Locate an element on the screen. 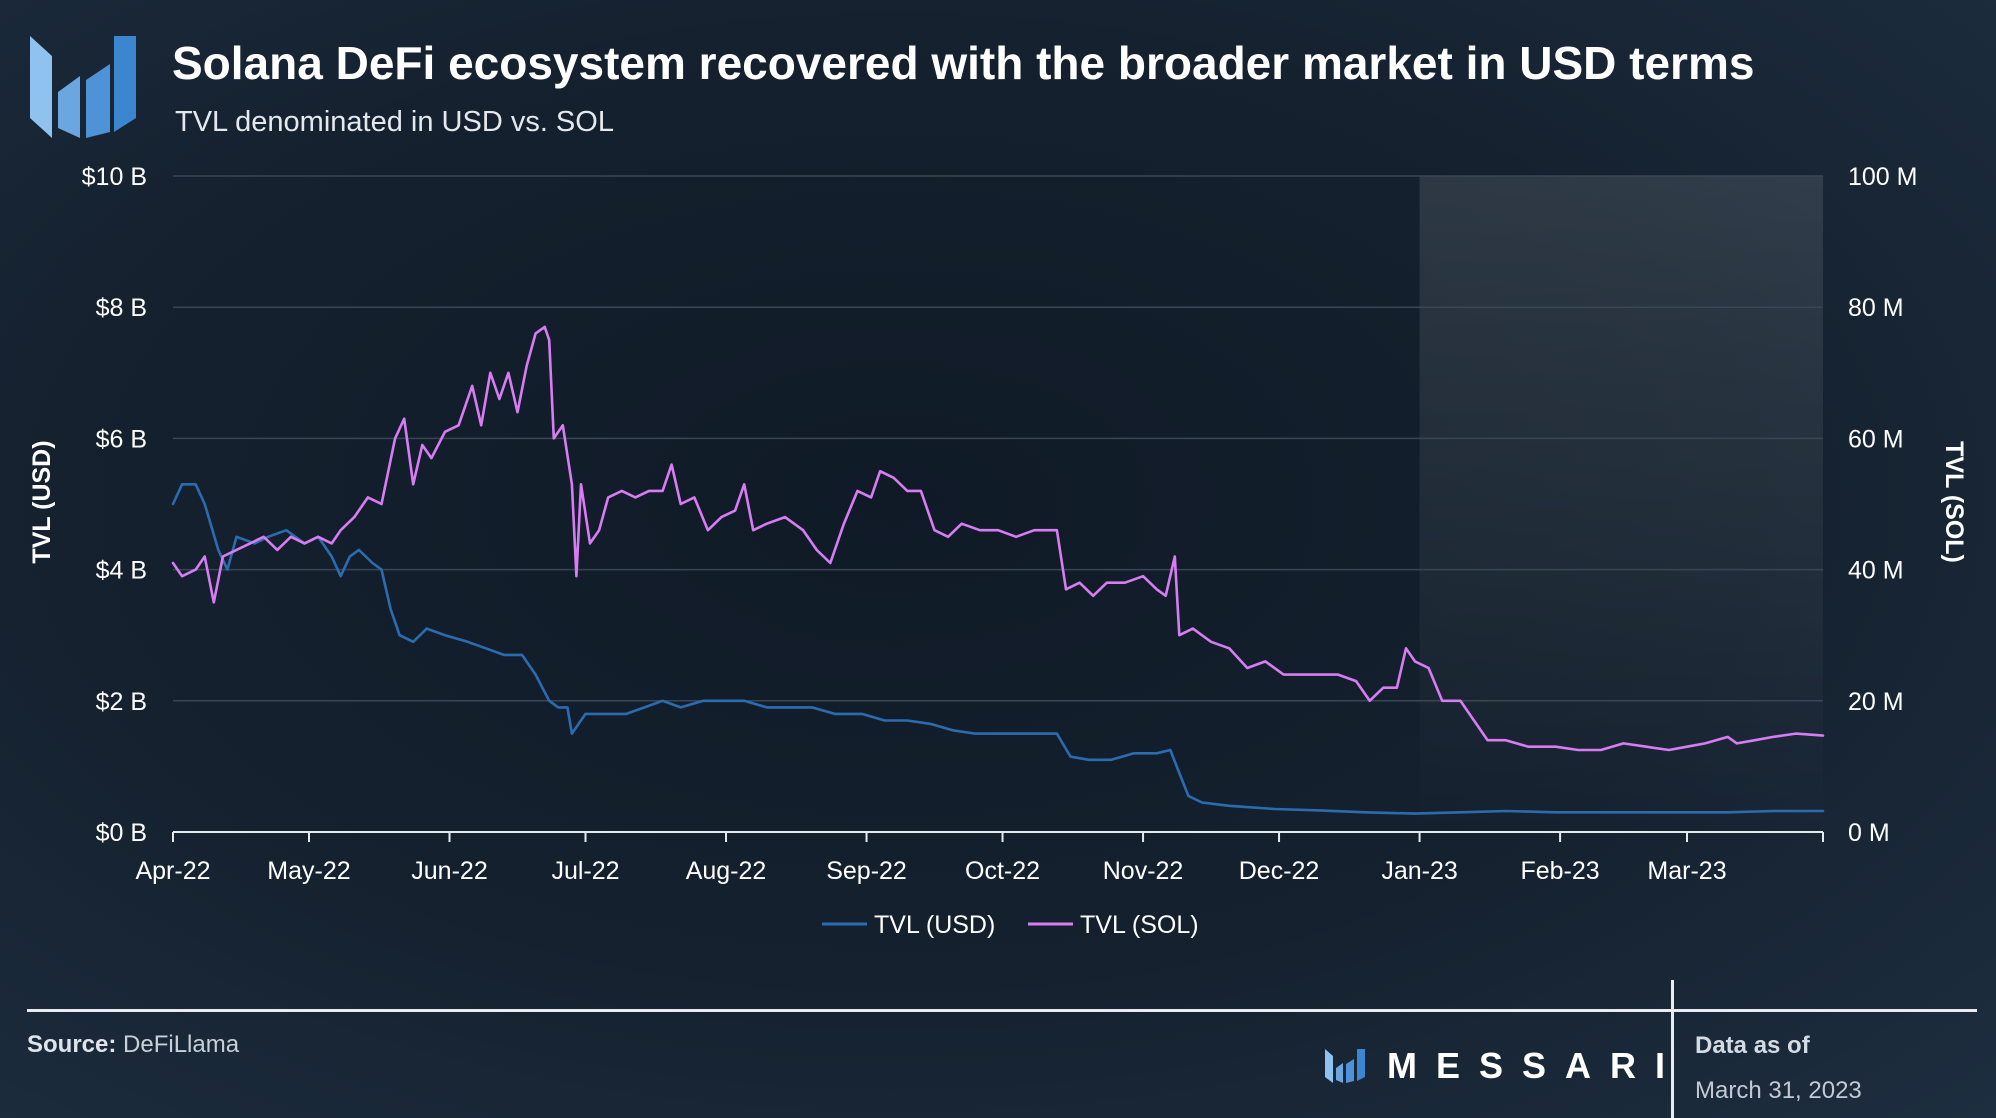  x-tick-label: Oct-22 is located at coordinates (1002, 871).